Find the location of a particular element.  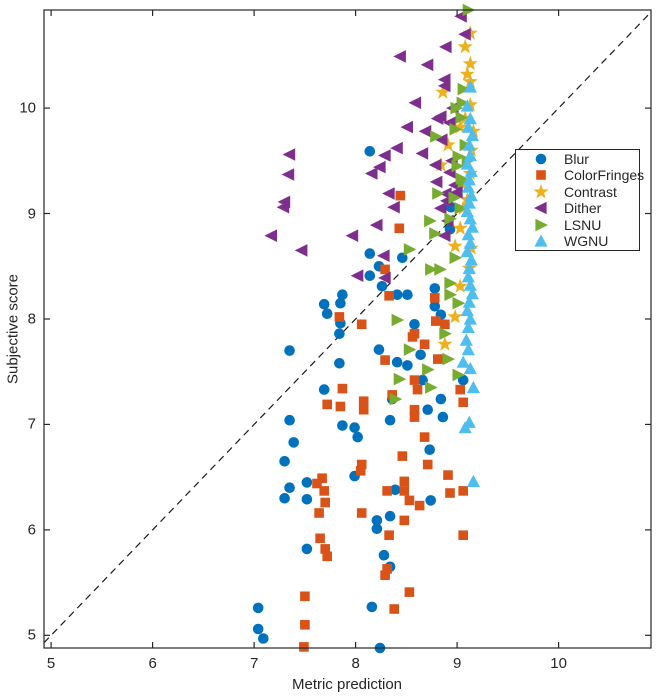

square-icon is located at coordinates (541, 175).